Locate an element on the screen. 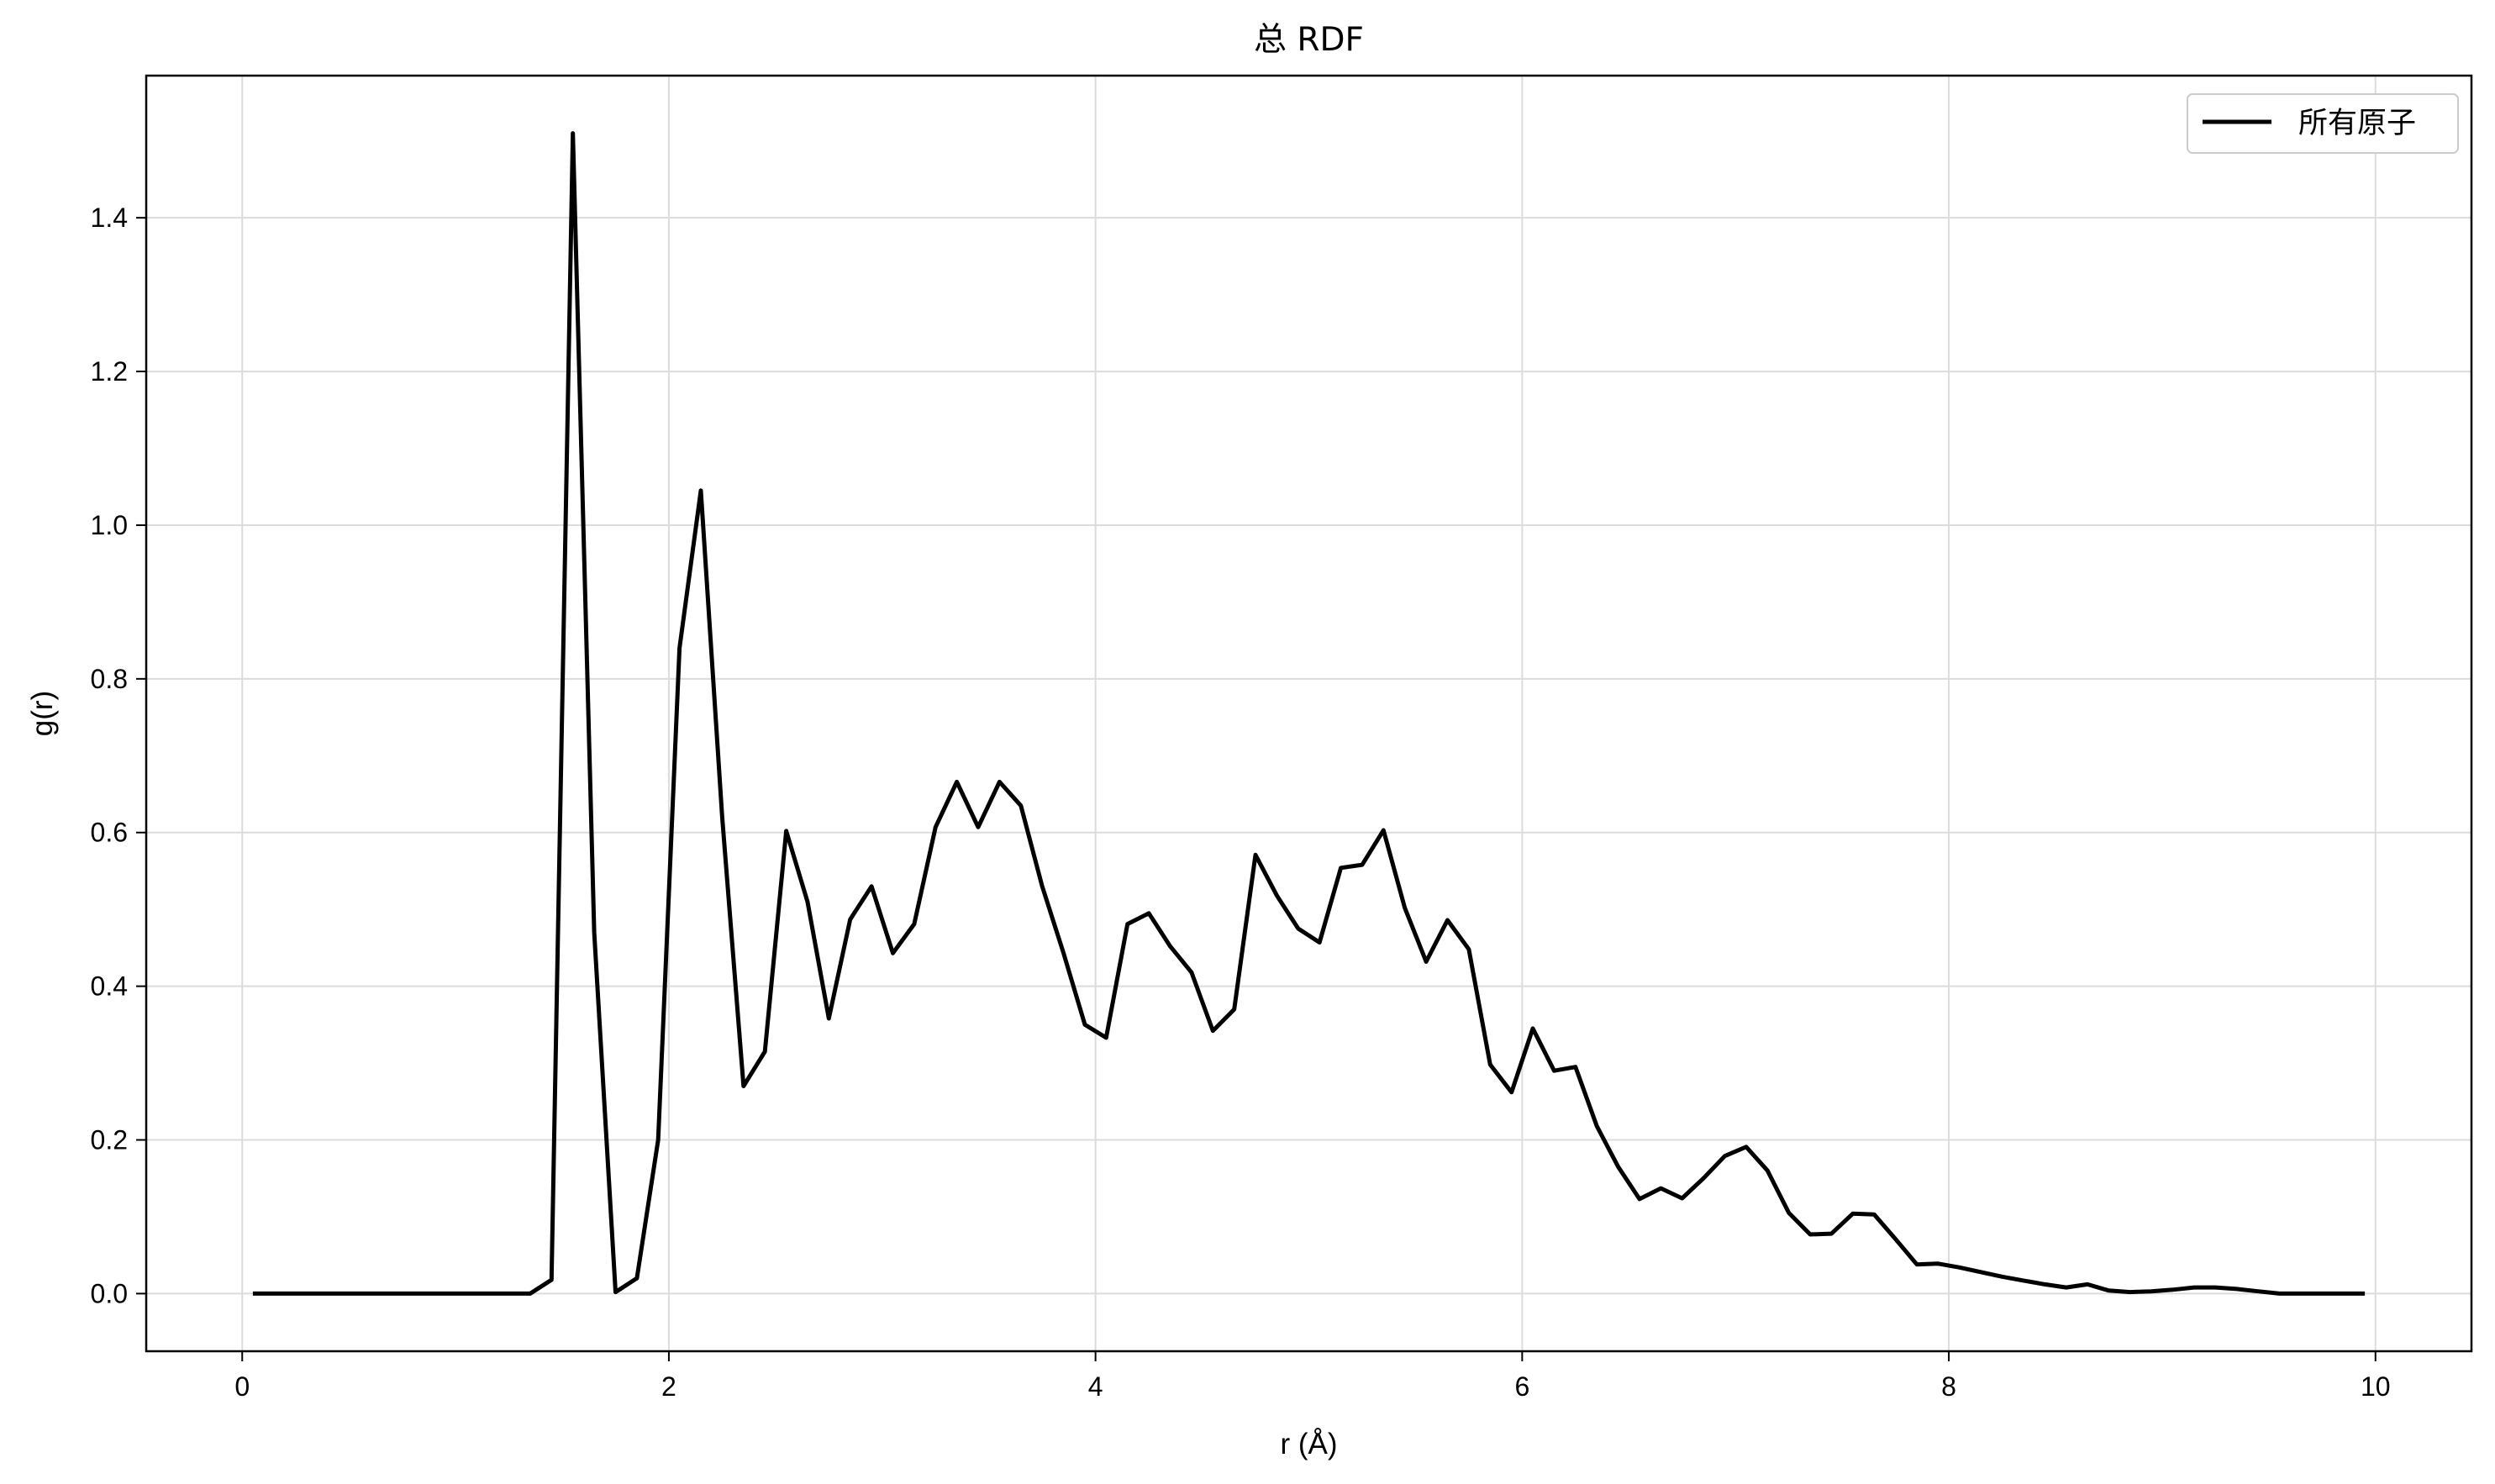 The image size is (2495, 1484). x-tick-label: 4 is located at coordinates (1096, 1387).